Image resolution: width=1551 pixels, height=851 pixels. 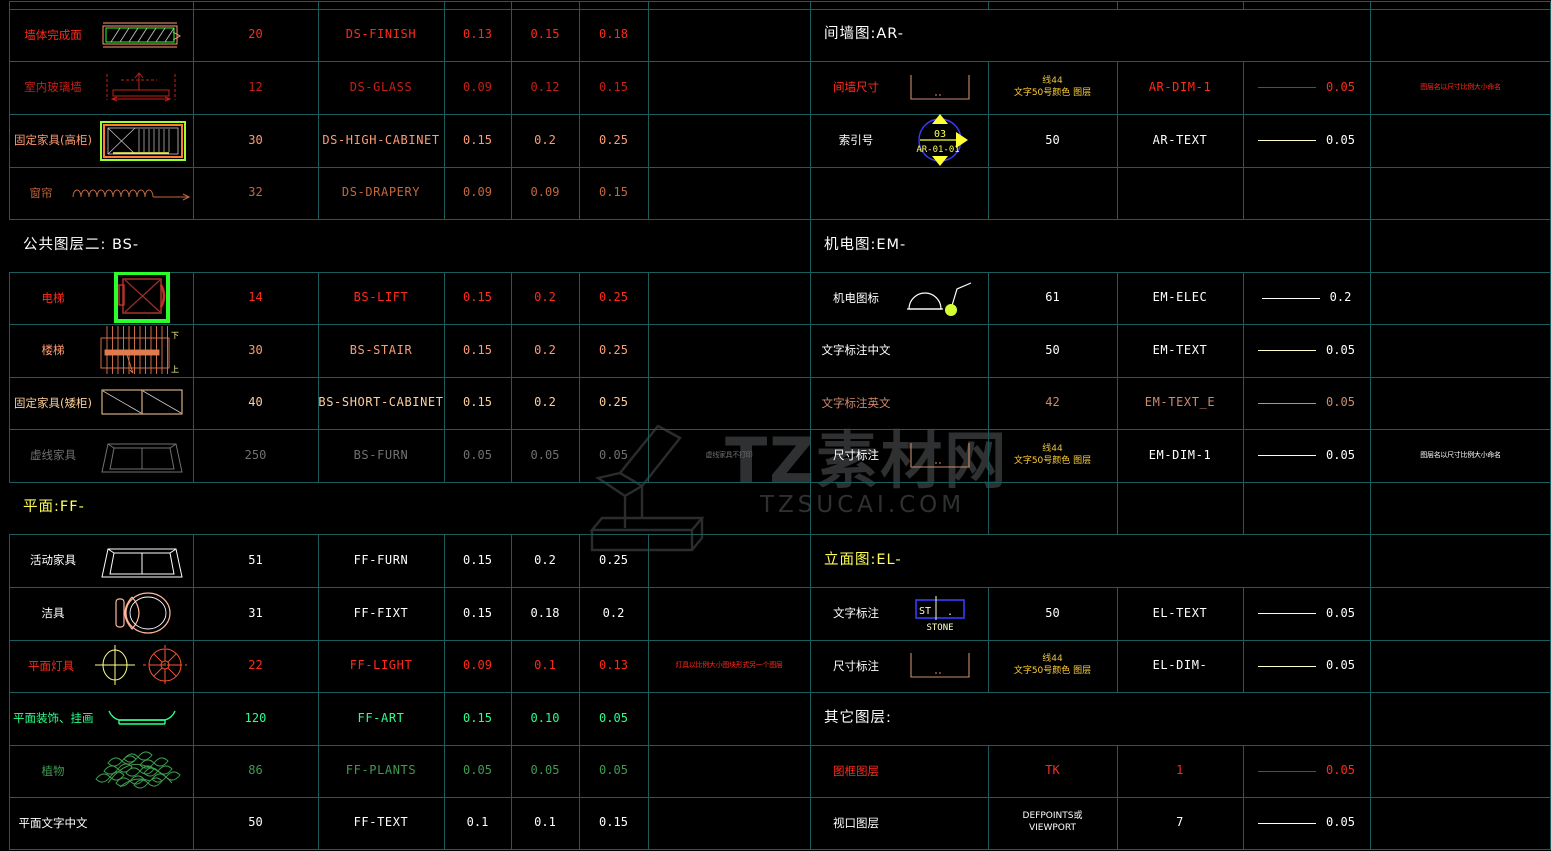 What do you see at coordinates (856, 350) in the screenshot?
I see `layer-name-text: 文字标注中文` at bounding box center [856, 350].